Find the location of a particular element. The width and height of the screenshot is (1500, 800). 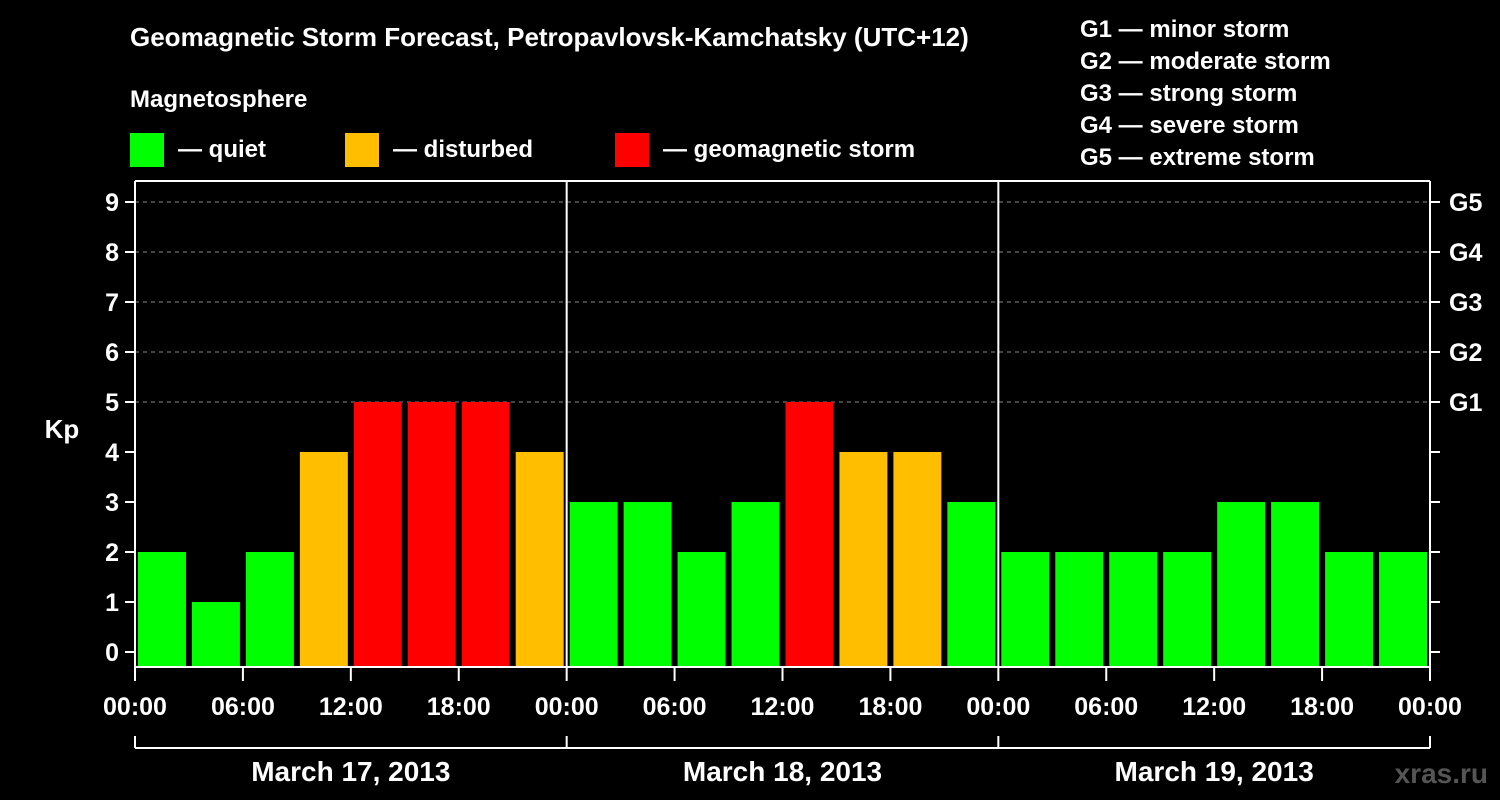

legend-quiet-label: — quiet is located at coordinates (222, 149).